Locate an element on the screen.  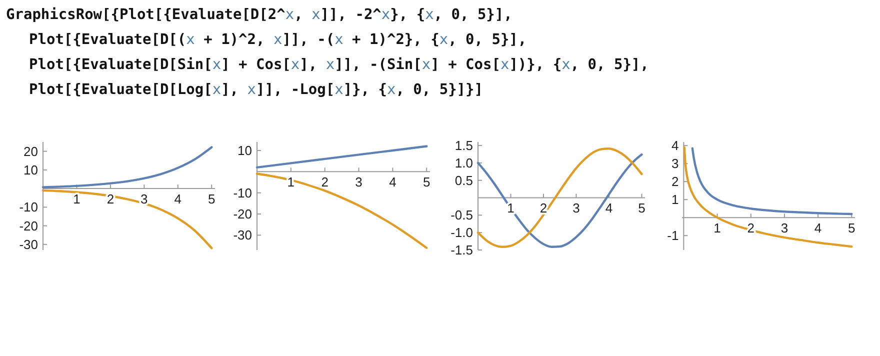
y-tick-label: 4 is located at coordinates (675, 146).